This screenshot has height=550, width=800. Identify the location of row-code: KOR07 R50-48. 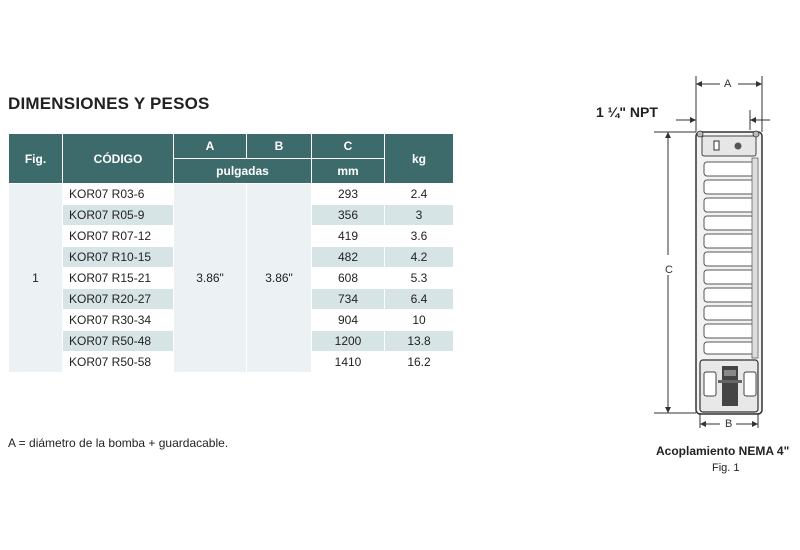
(118, 341).